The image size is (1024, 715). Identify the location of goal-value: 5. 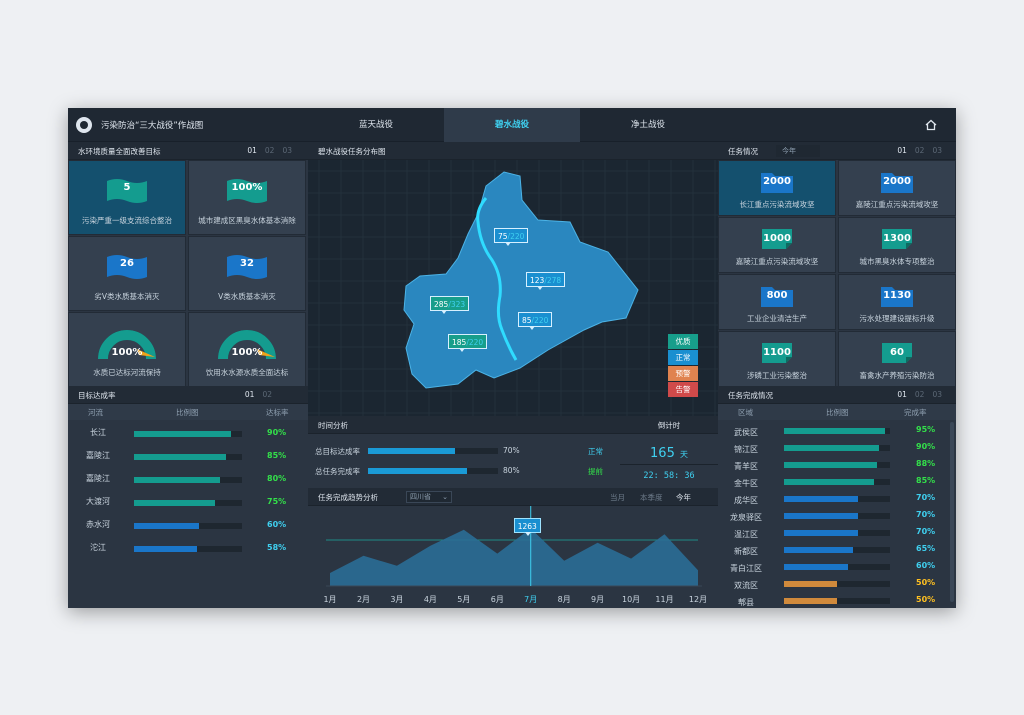
(127, 187).